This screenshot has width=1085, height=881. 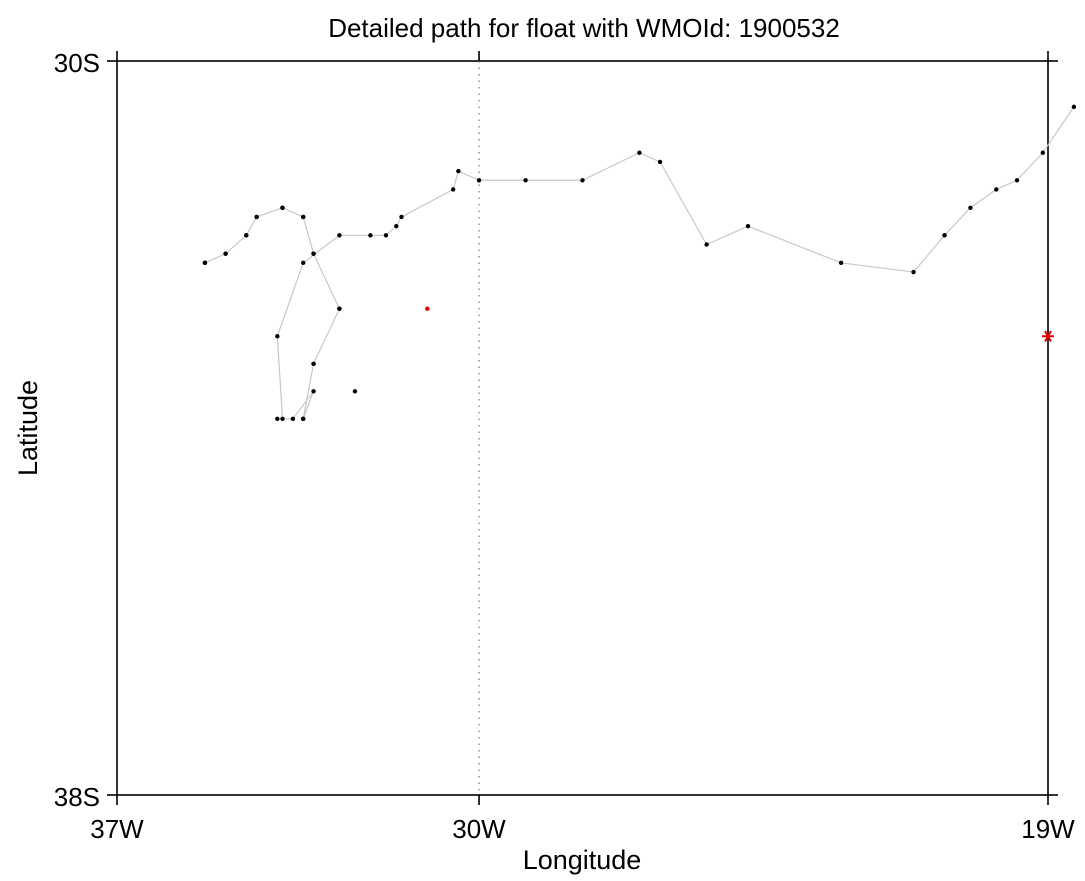 I want to click on x-tick-label-left: 37W, so click(x=117, y=829).